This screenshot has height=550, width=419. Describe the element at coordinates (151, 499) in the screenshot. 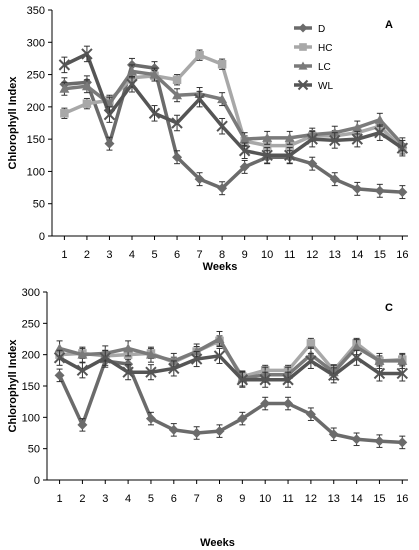

I see `x-tick-label: 5` at that location.